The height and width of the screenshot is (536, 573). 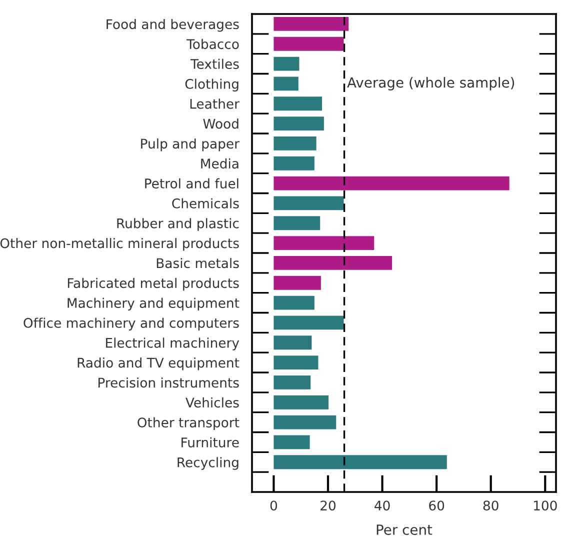 I want to click on y-tick-label: Machinery and equipment, so click(x=154, y=304).